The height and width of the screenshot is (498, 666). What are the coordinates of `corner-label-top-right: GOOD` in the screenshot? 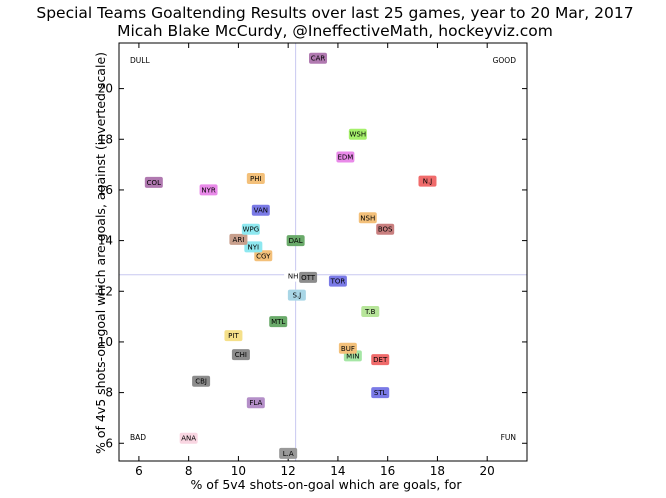 It's located at (505, 60).